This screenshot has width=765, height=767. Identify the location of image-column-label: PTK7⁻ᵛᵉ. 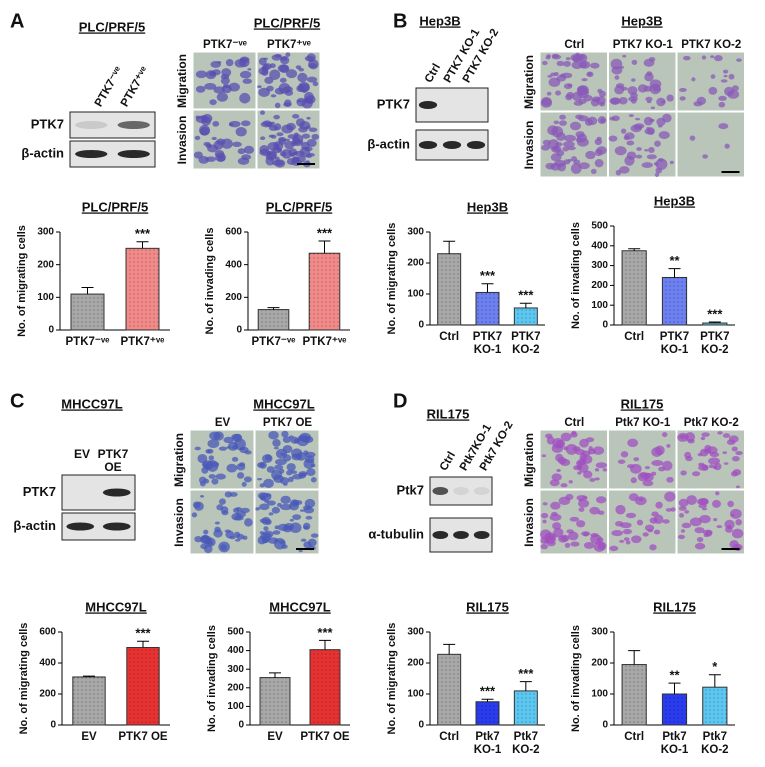
(225, 45).